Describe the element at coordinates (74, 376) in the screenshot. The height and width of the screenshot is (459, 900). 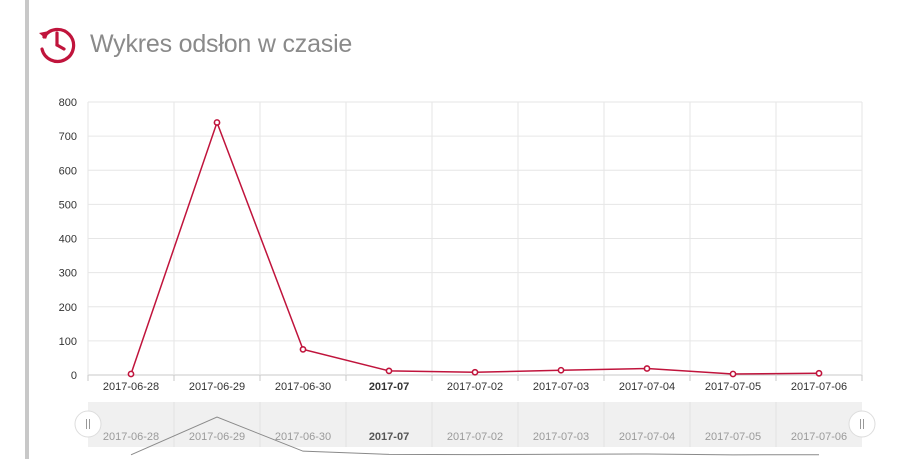
I see `y-tick-label: 0` at that location.